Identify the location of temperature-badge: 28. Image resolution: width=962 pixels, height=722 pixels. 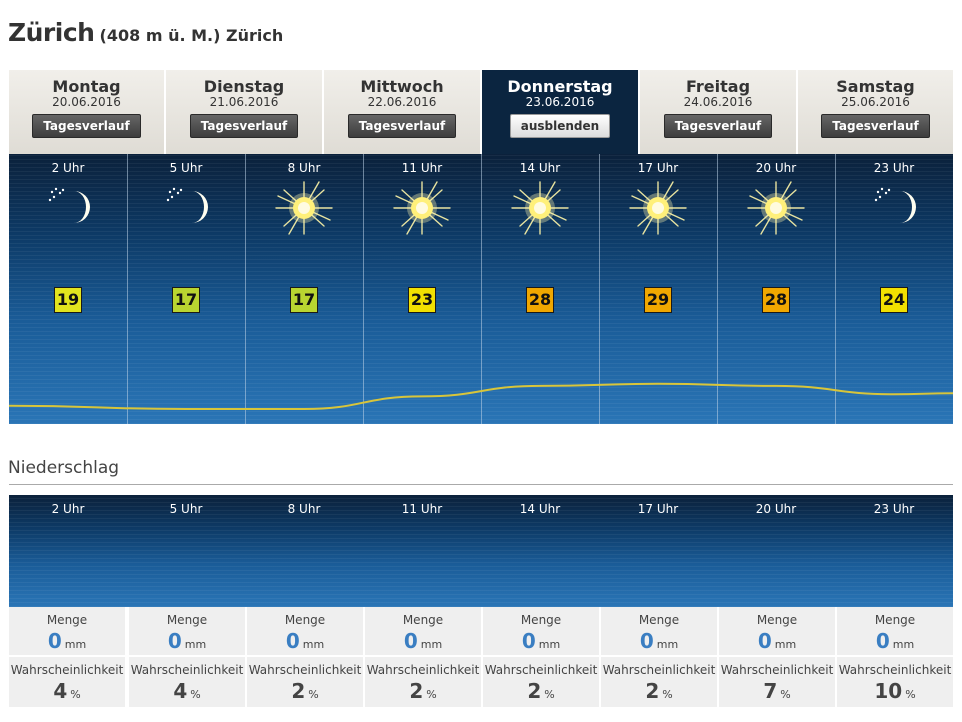
(776, 300).